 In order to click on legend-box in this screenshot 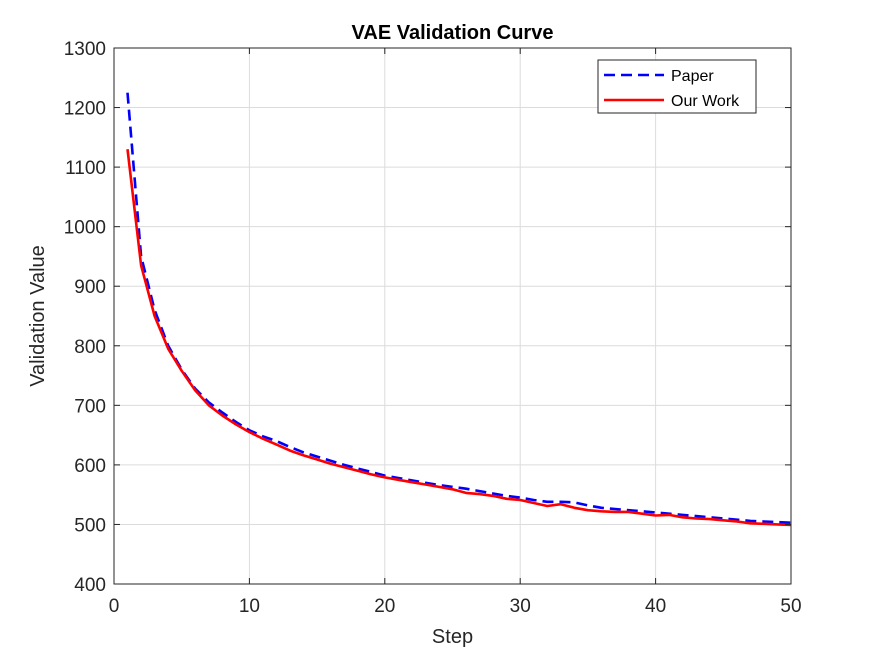, I will do `click(677, 86)`.